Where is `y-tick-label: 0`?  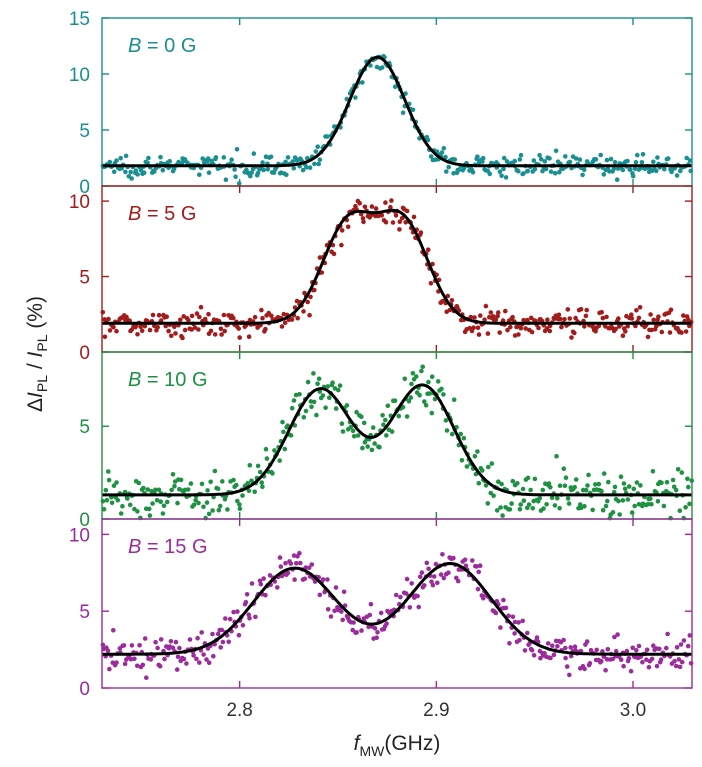 y-tick-label: 0 is located at coordinates (84, 520).